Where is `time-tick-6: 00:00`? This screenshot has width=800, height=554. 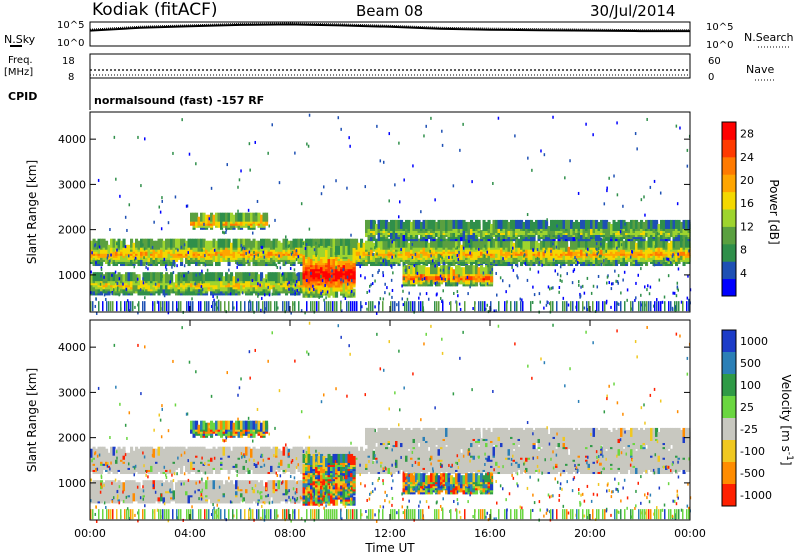 time-tick-6: 00:00 is located at coordinates (690, 533).